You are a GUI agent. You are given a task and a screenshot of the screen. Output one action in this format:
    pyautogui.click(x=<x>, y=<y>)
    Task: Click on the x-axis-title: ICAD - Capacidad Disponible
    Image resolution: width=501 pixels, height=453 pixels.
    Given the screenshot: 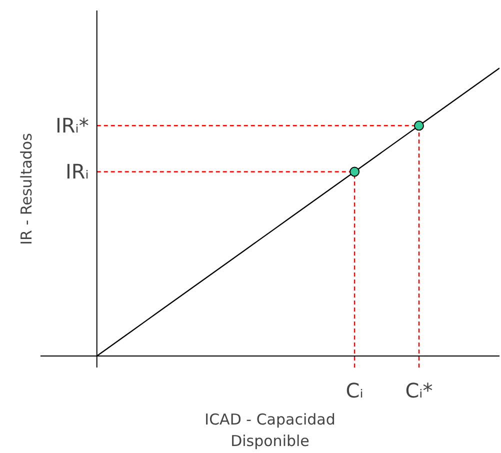 What is the action you would take?
    pyautogui.click(x=270, y=430)
    